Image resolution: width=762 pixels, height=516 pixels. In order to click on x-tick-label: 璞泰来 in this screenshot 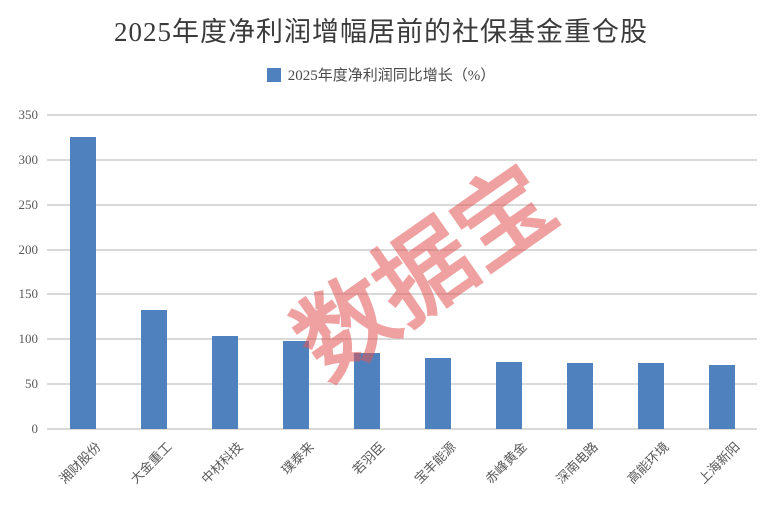, I will do `click(298, 458)`.